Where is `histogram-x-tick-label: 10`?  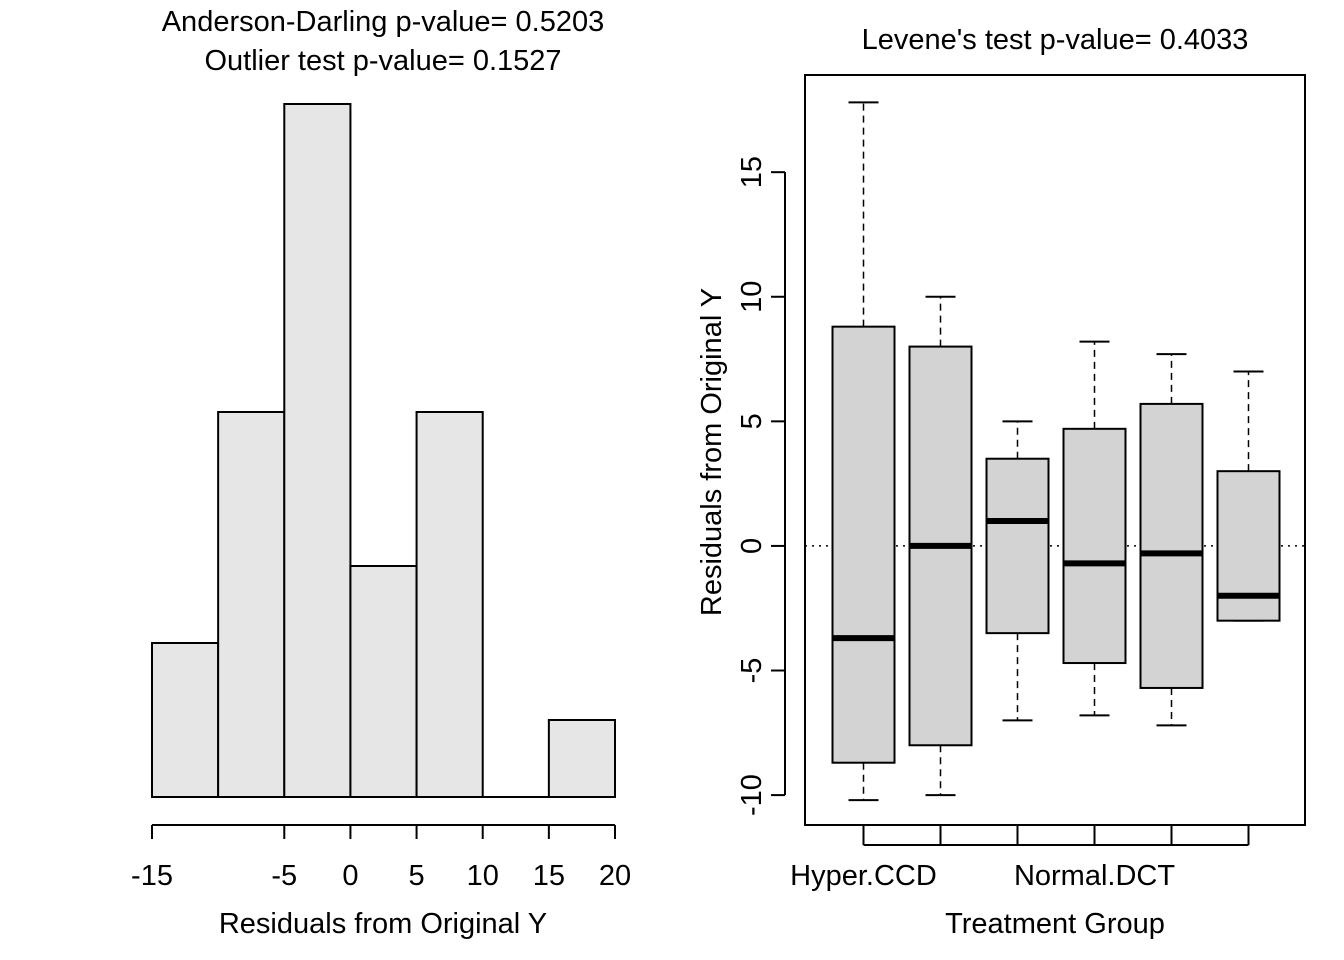
histogram-x-tick-label: 10 is located at coordinates (483, 876).